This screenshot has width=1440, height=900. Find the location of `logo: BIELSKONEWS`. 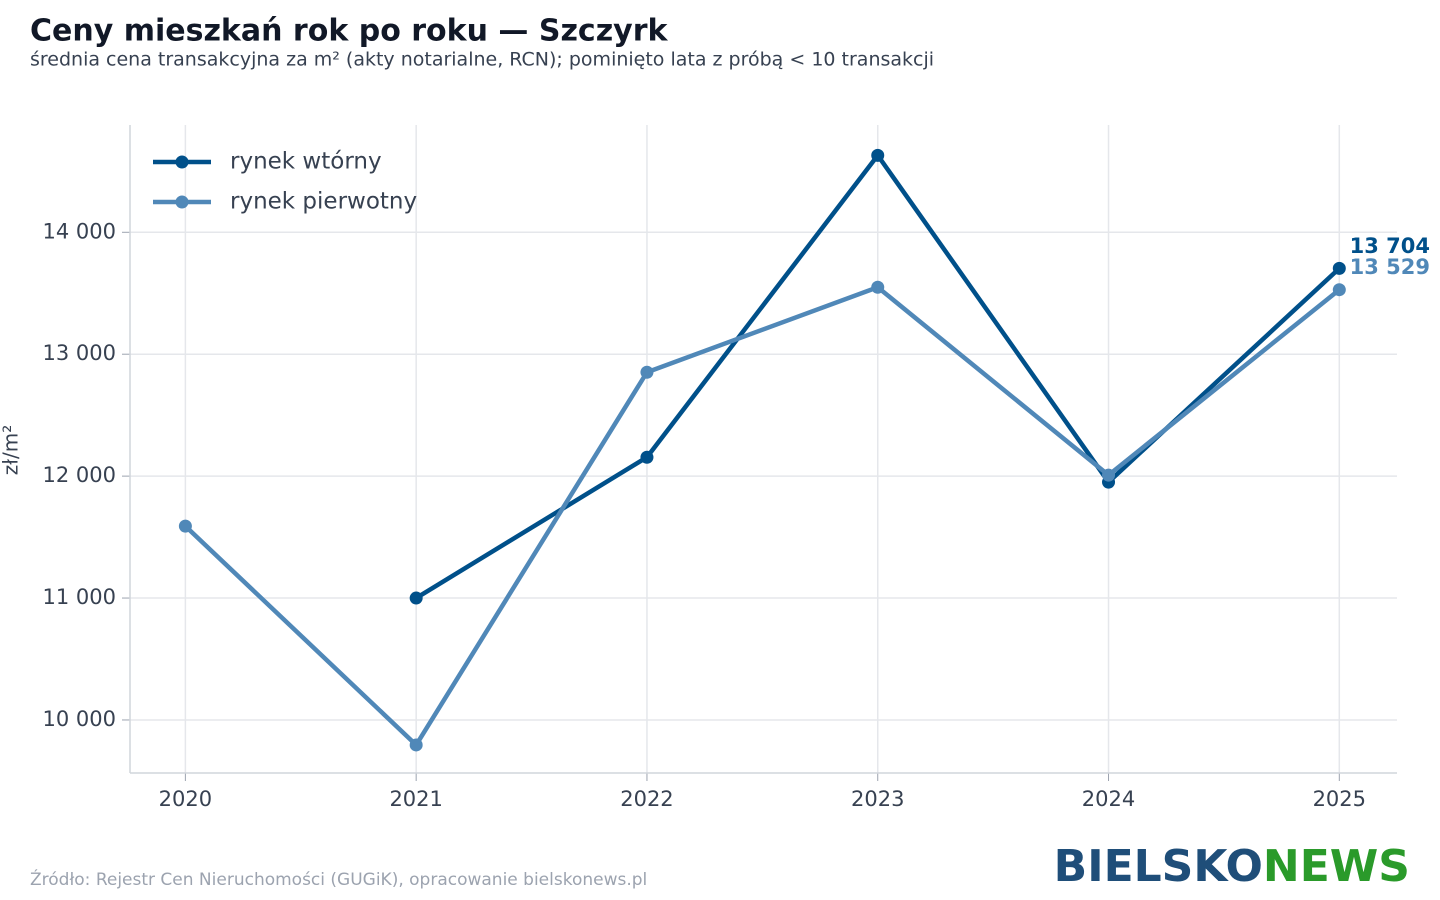

logo: BIELSKONEWS is located at coordinates (1232, 866).